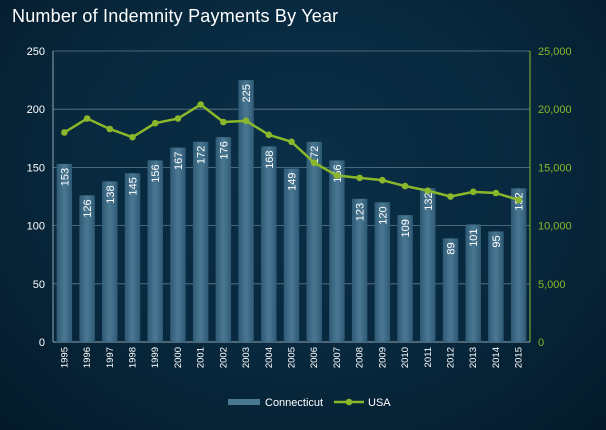 This screenshot has height=430, width=606. Describe the element at coordinates (519, 357) in the screenshot. I see `x-tick-label: 2015` at that location.